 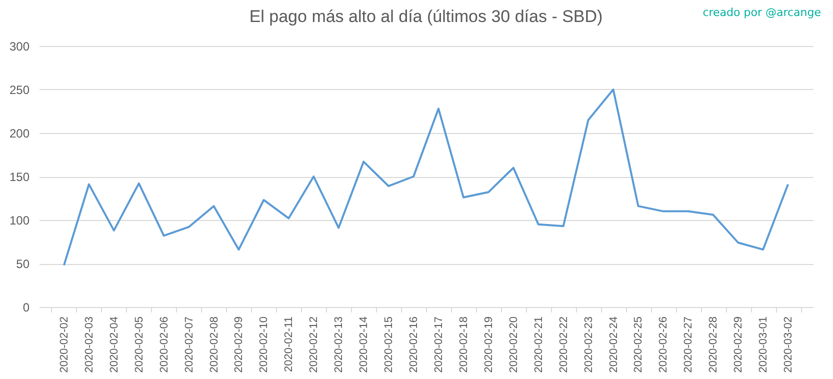 What do you see at coordinates (89, 344) in the screenshot?
I see `x-tick-label: 2020-02-03` at bounding box center [89, 344].